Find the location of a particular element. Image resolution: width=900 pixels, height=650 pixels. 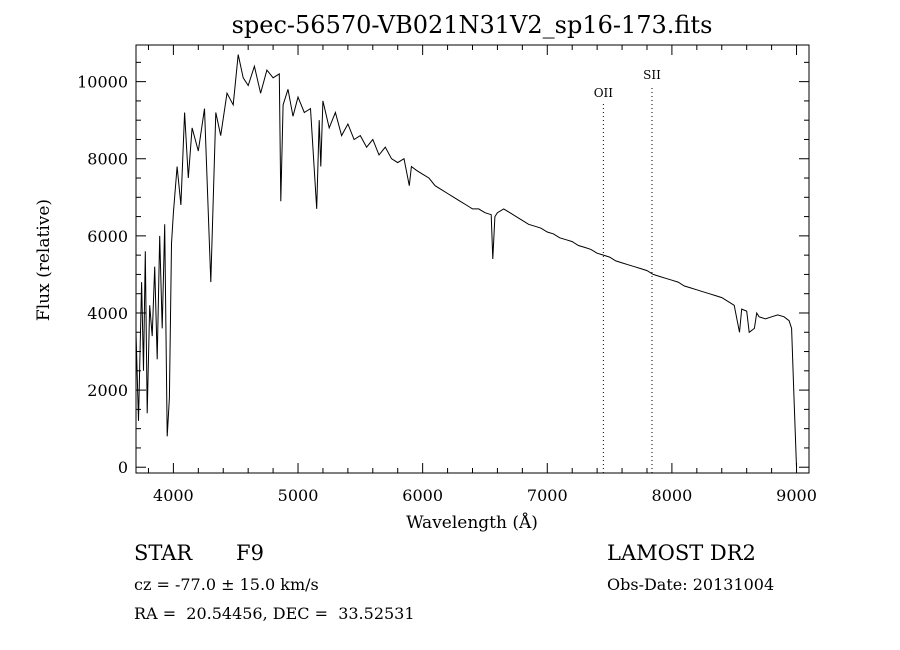

reference-line-label: OII is located at coordinates (604, 93).